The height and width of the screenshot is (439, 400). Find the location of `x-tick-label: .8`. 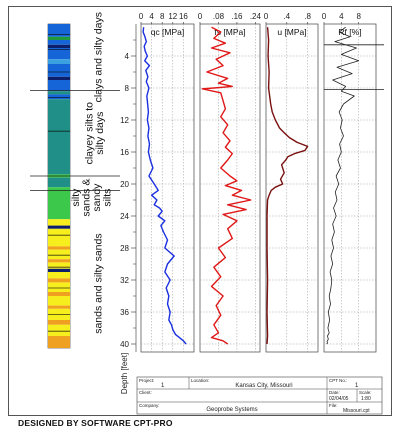

x-tick-label: .8 is located at coordinates (307, 16).